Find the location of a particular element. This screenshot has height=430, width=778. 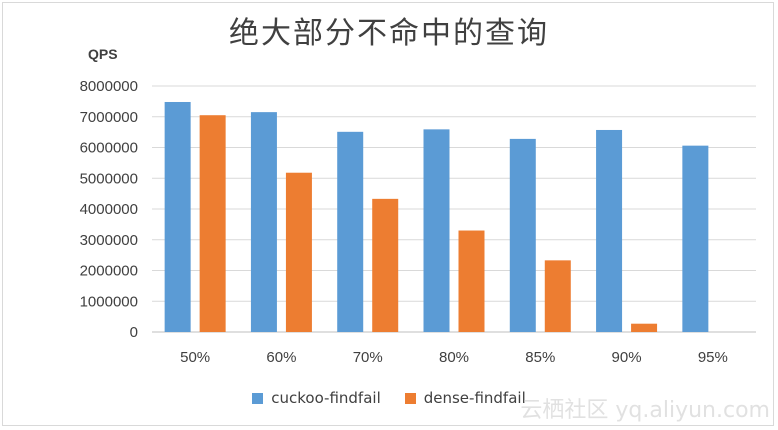

x-tick-label: 70% is located at coordinates (368, 357).